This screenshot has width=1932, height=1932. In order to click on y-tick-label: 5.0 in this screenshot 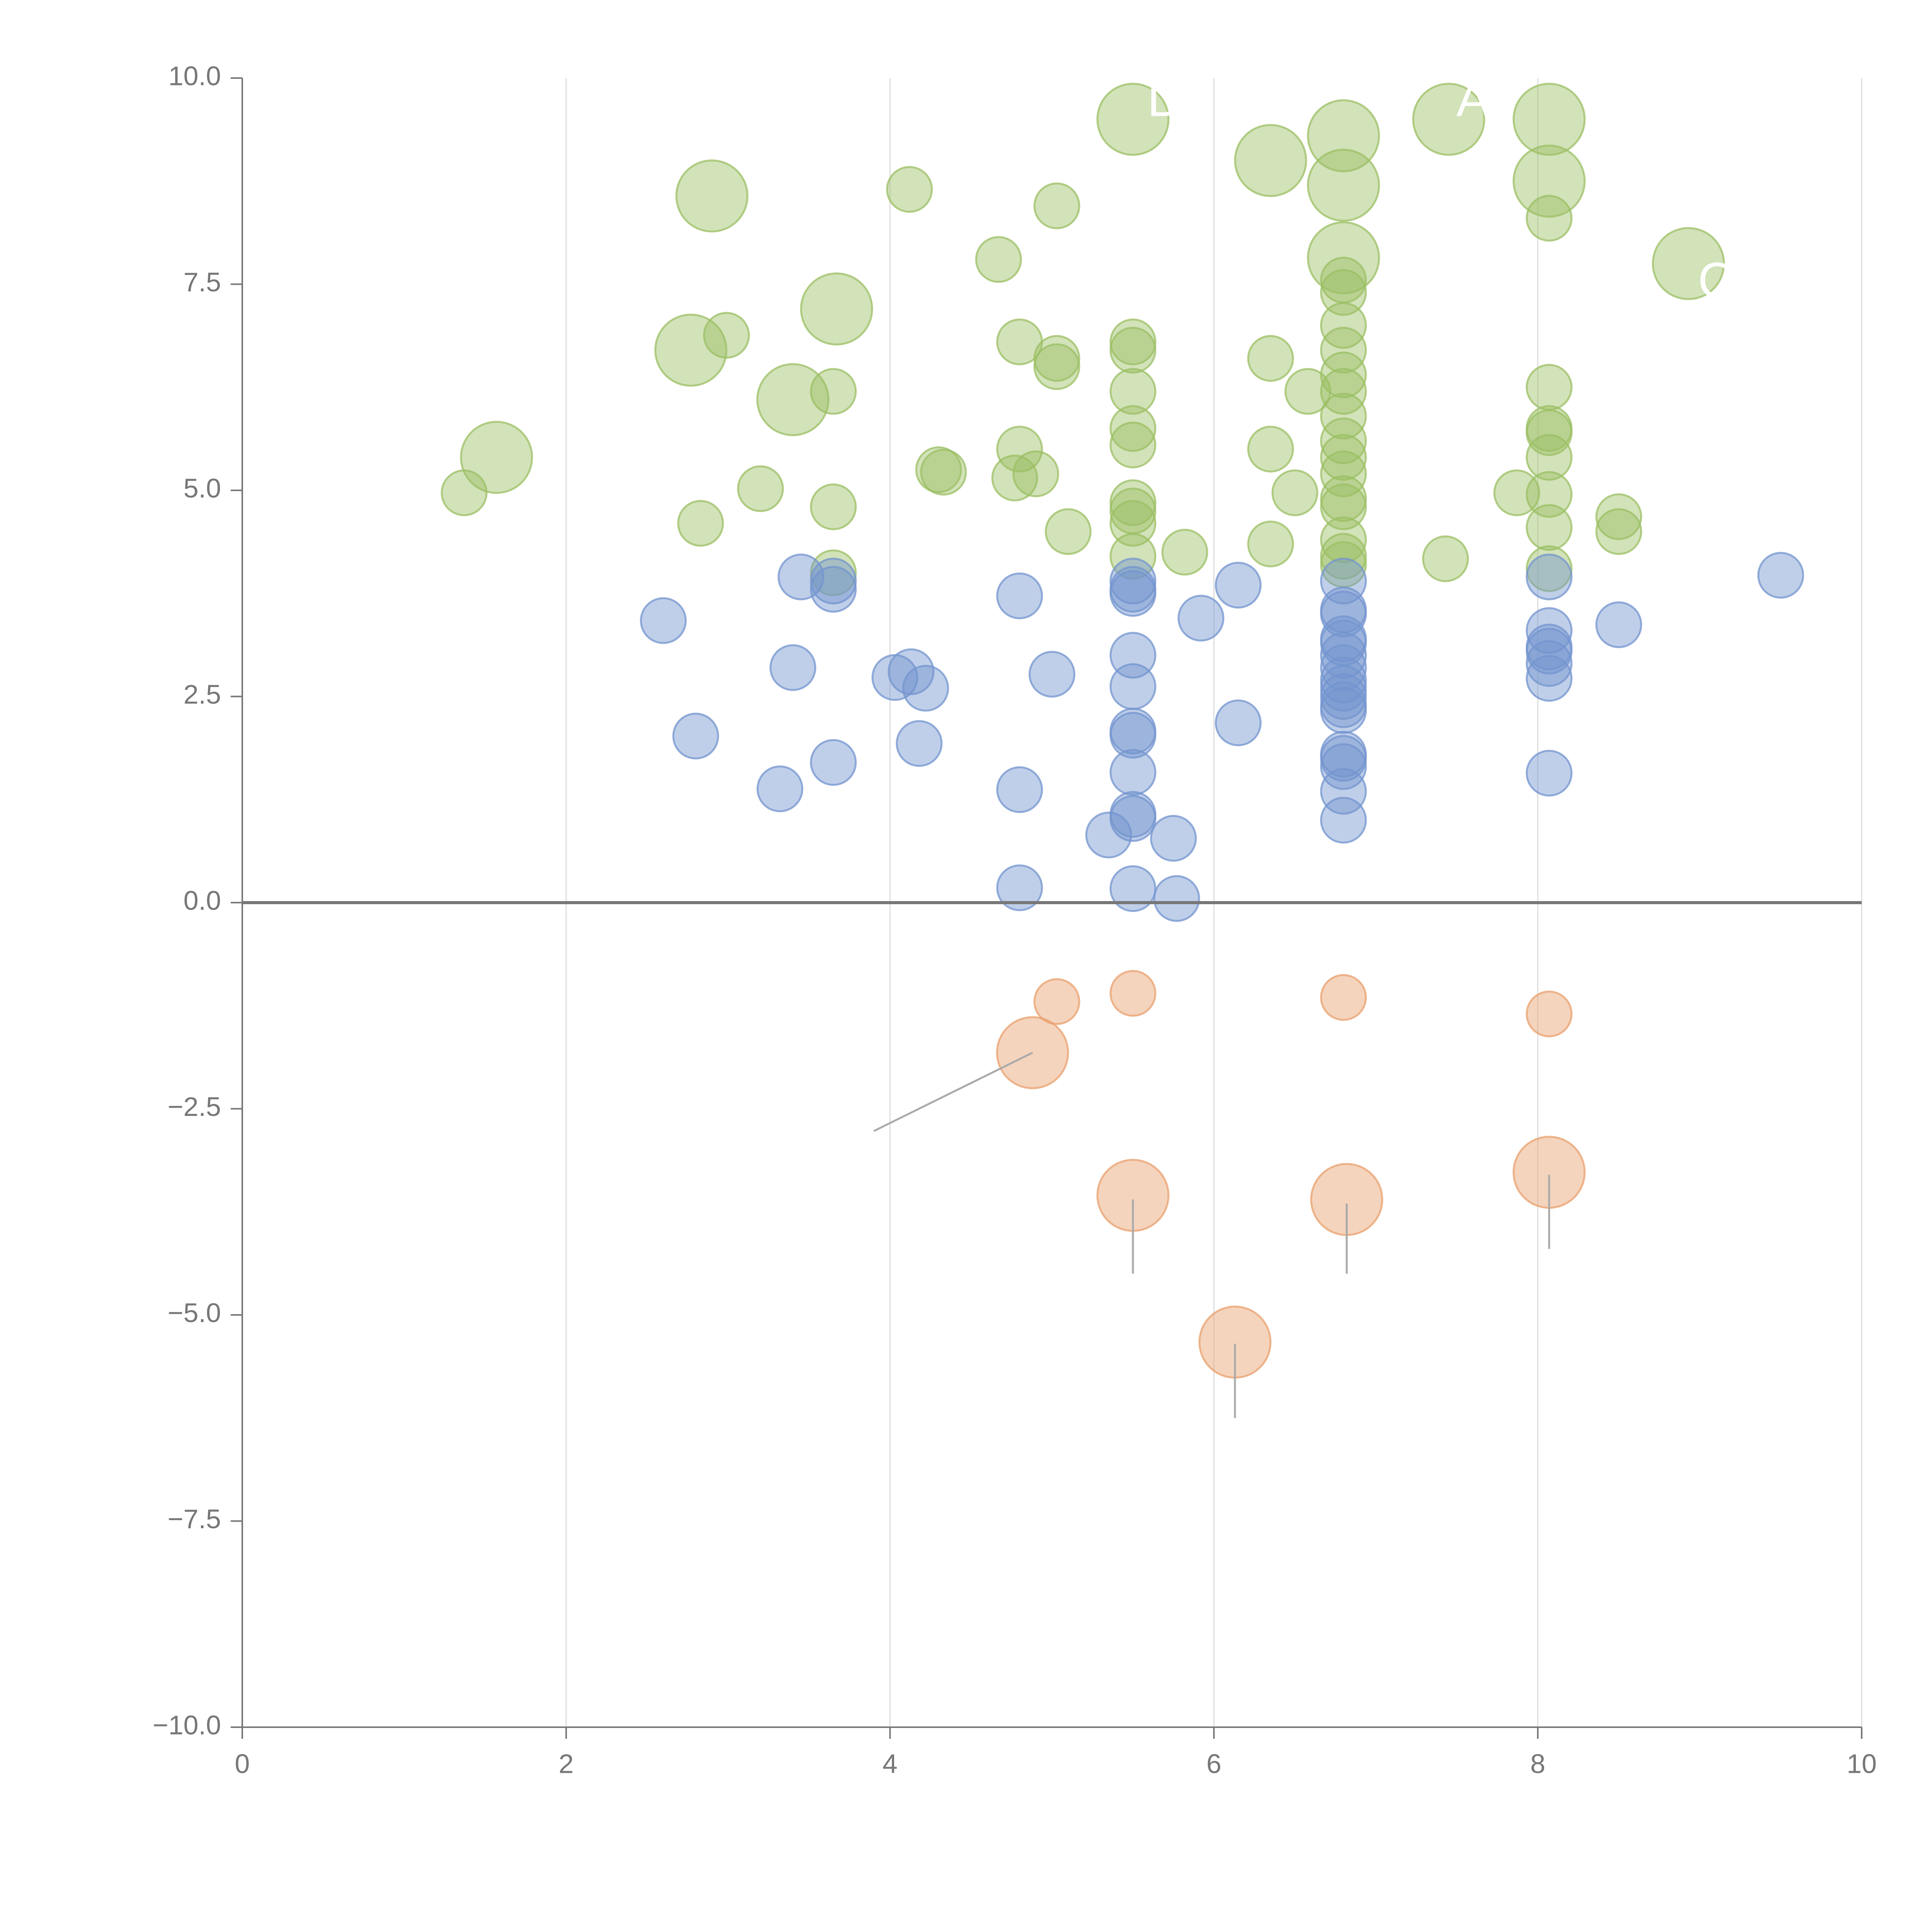, I will do `click(202, 488)`.